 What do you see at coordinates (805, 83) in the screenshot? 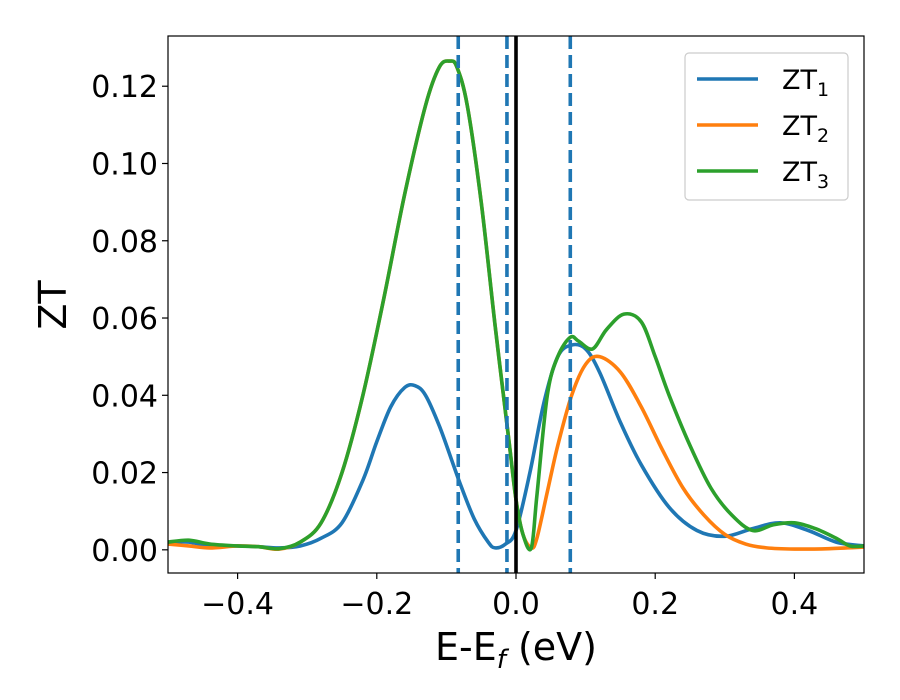
I see `legend-label-zt1: ZT1` at bounding box center [805, 83].